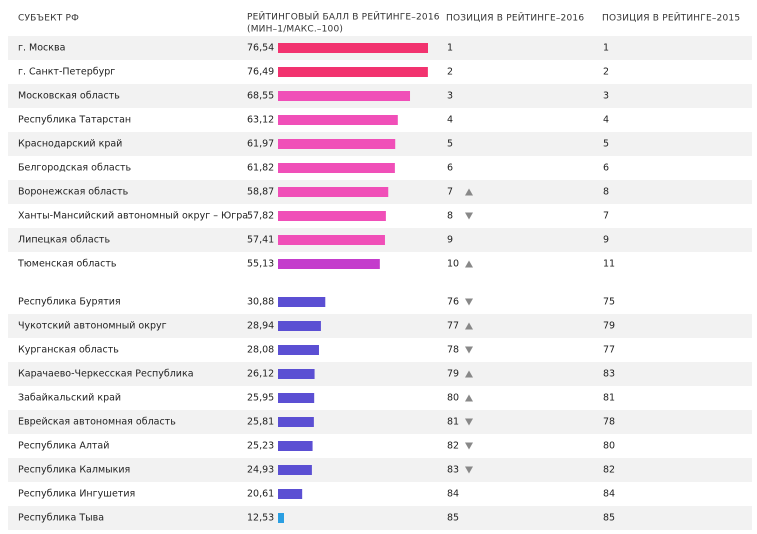  I want to click on score-label: 28,94, so click(260, 326).